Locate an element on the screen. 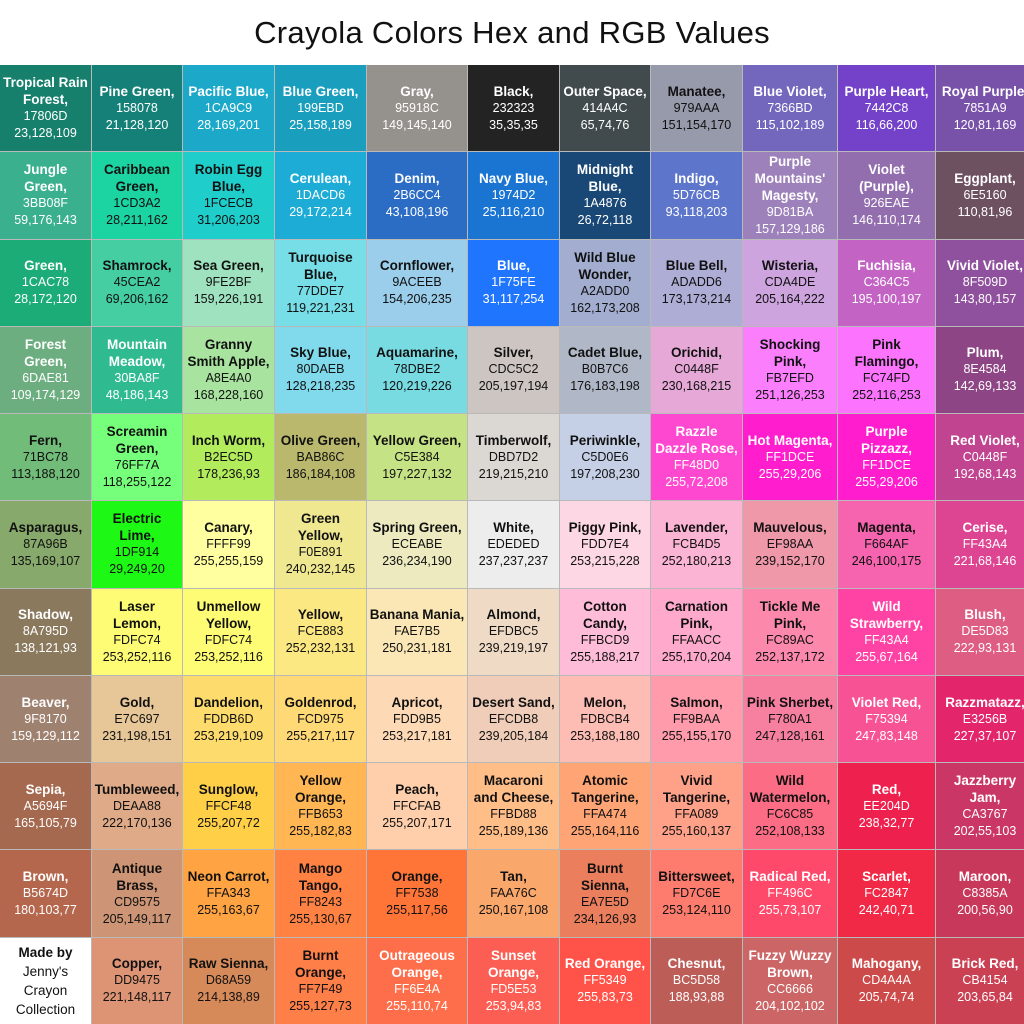  rgb-value: 205,164,222 is located at coordinates (790, 299).